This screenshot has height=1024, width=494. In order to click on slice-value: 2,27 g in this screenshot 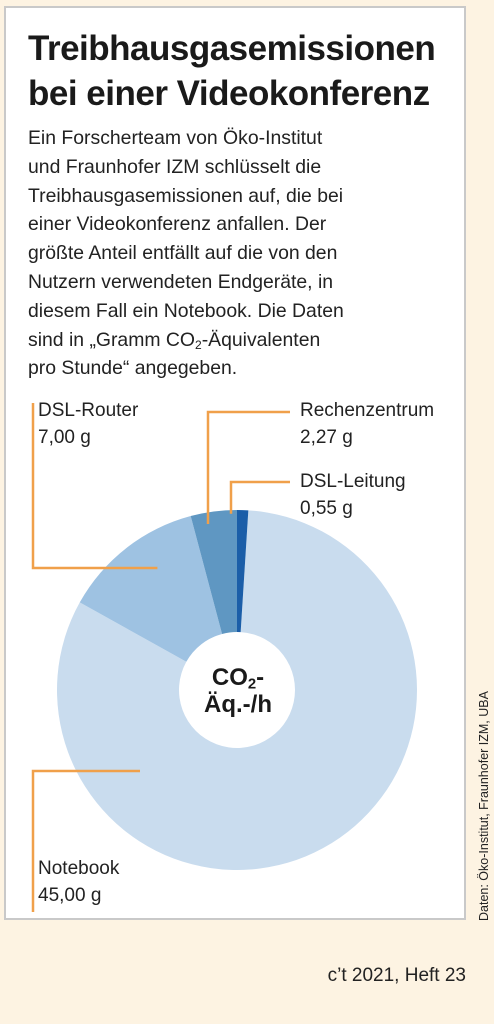, I will do `click(326, 437)`.